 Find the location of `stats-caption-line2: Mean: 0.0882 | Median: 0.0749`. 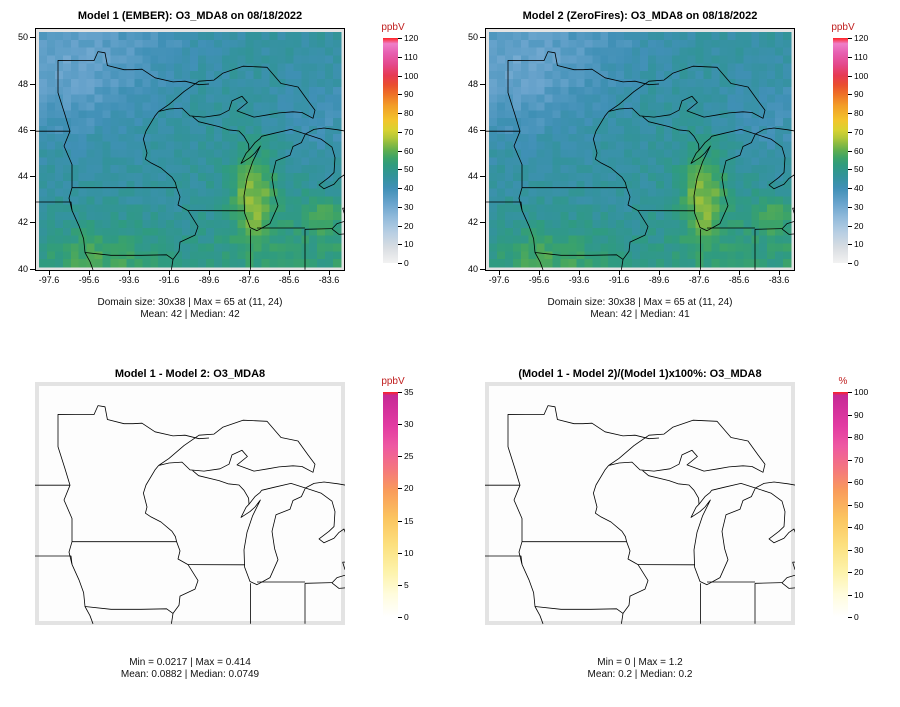

stats-caption-line2: Mean: 0.0882 | Median: 0.0749 is located at coordinates (190, 674).